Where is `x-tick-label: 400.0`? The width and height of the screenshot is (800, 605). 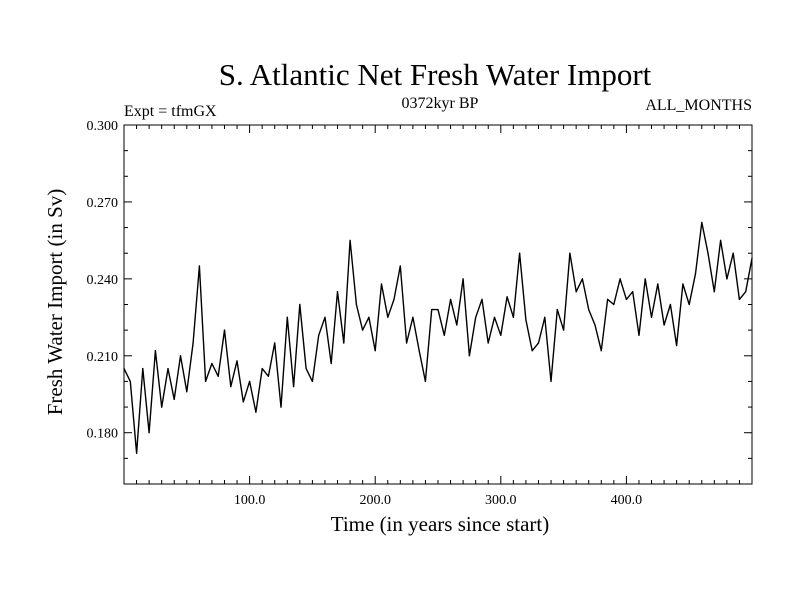 x-tick-label: 400.0 is located at coordinates (627, 500).